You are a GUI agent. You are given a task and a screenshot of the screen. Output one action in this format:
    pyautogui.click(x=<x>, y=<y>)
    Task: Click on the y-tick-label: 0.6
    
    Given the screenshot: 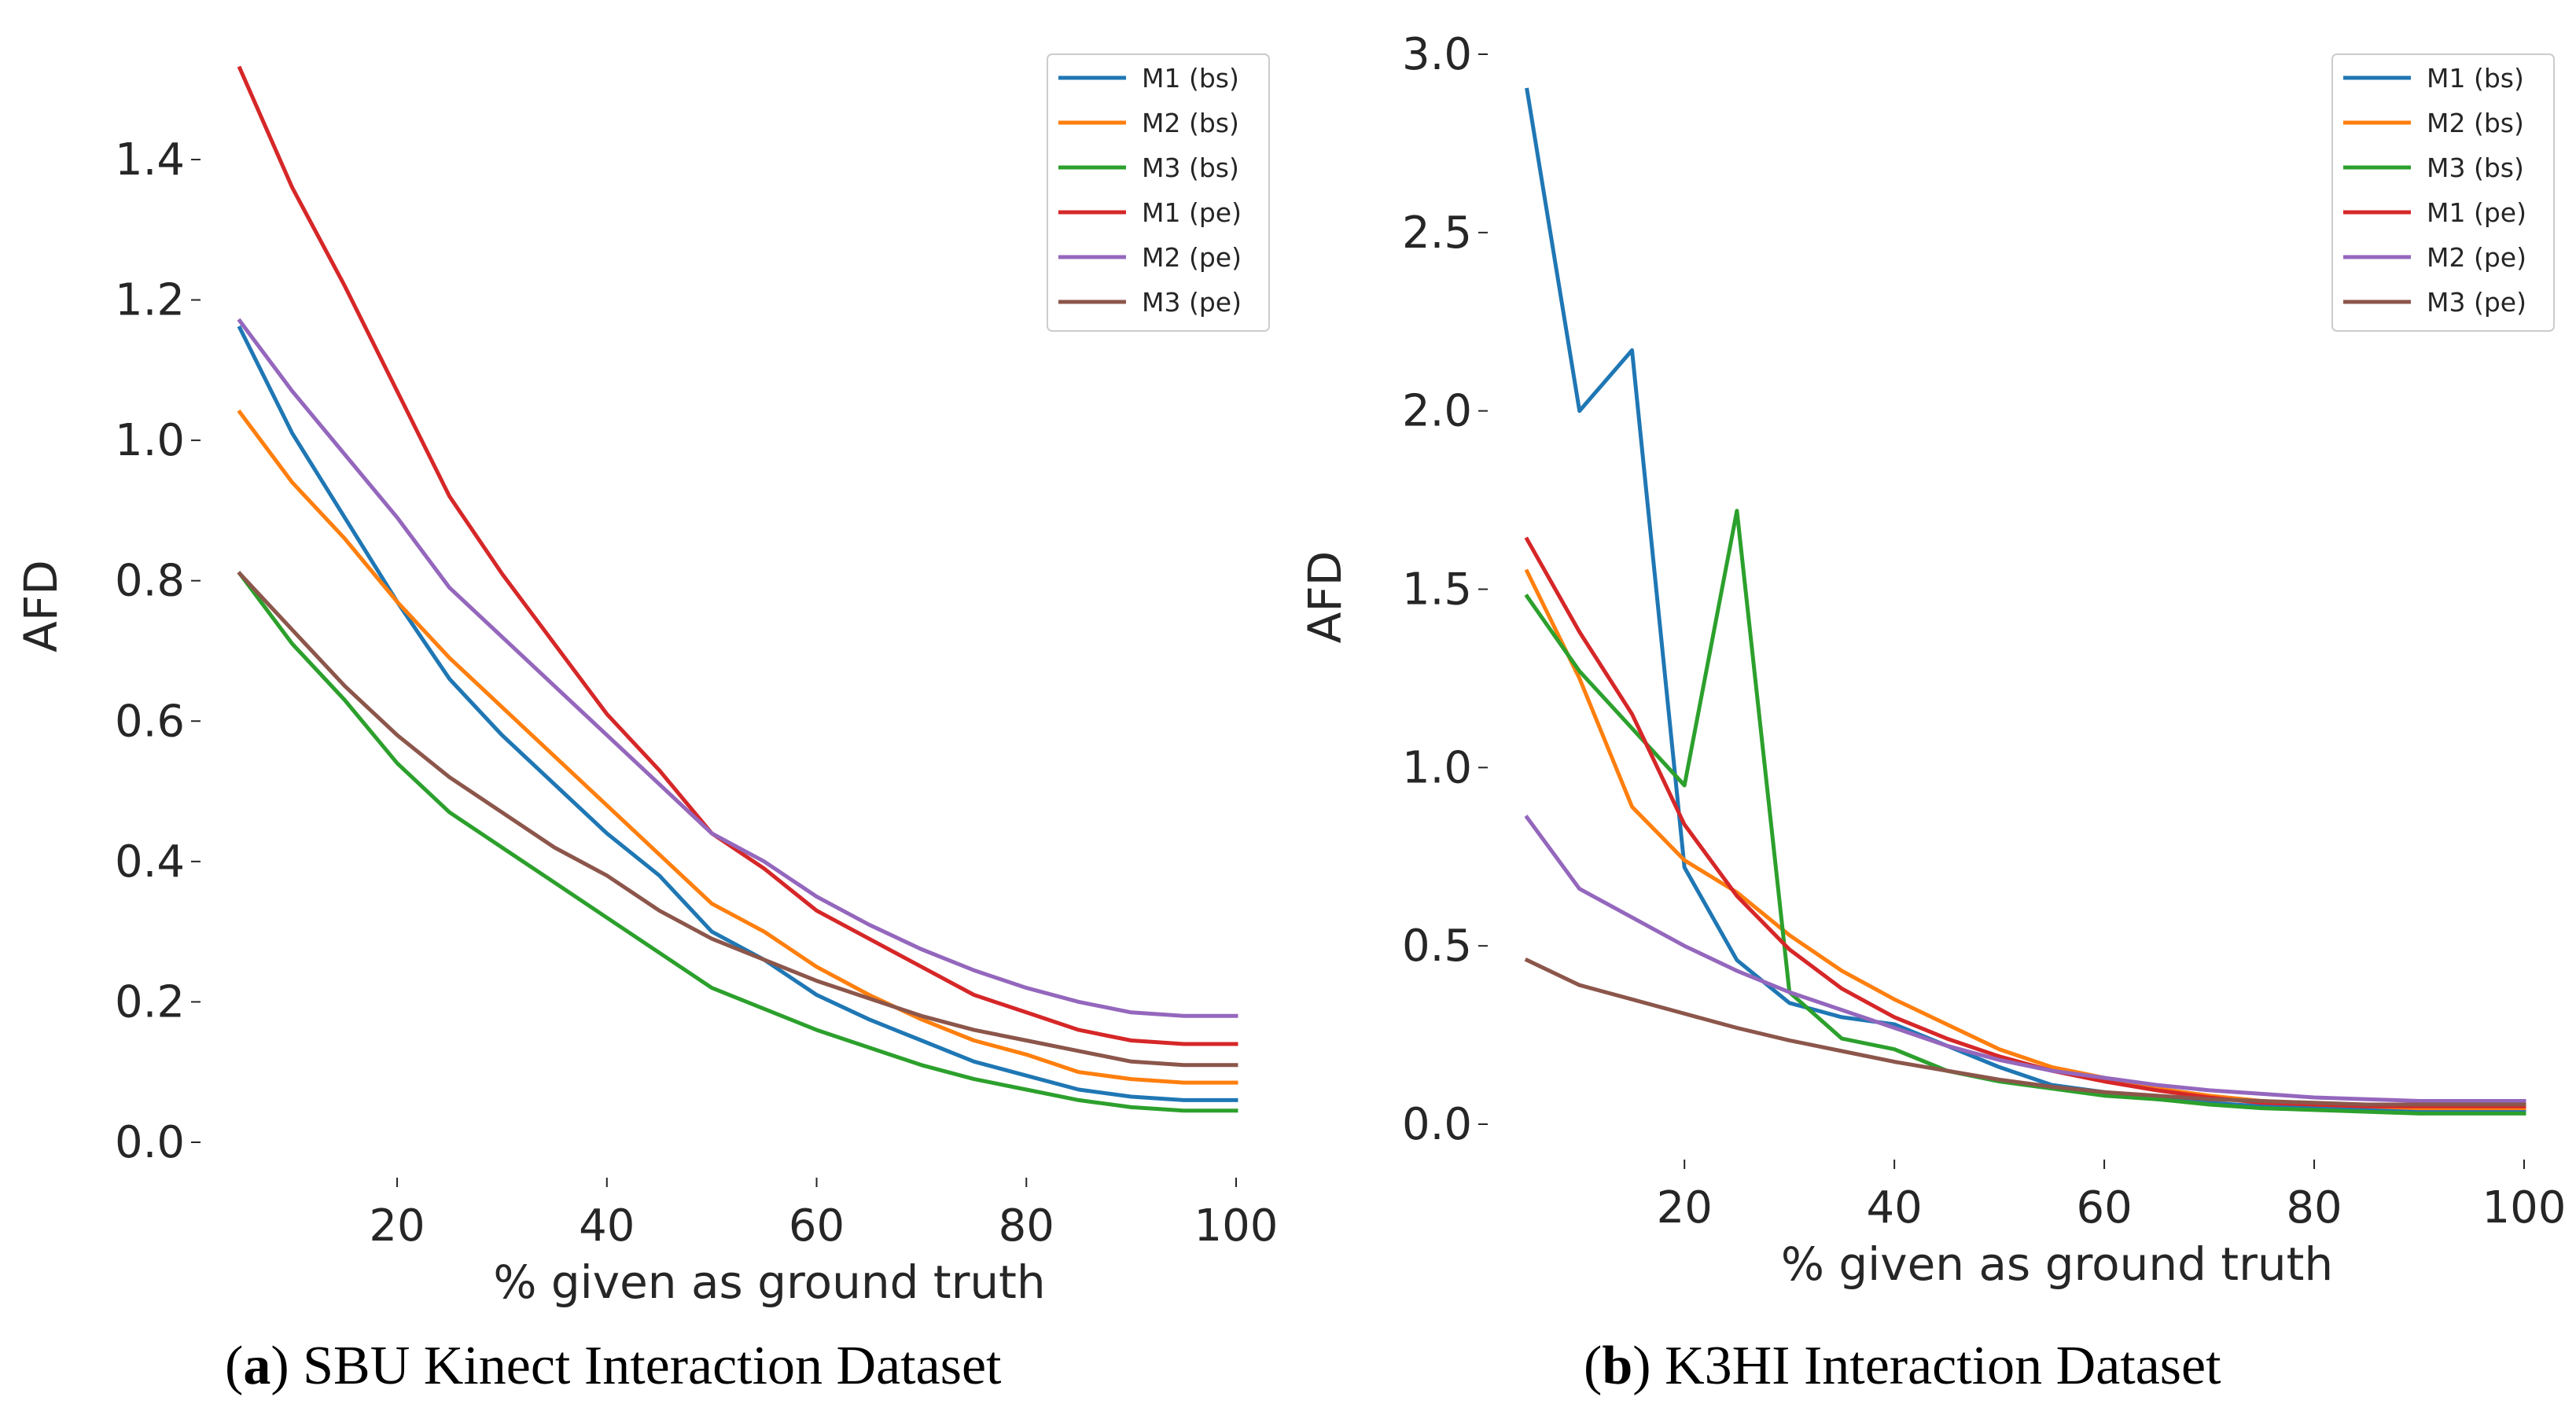 What is the action you would take?
    pyautogui.click(x=150, y=721)
    